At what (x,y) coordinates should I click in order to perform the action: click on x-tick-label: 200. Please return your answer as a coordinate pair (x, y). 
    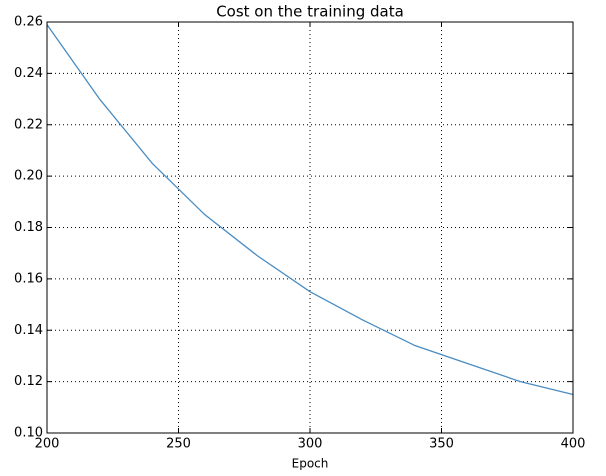
    Looking at the image, I should click on (47, 444).